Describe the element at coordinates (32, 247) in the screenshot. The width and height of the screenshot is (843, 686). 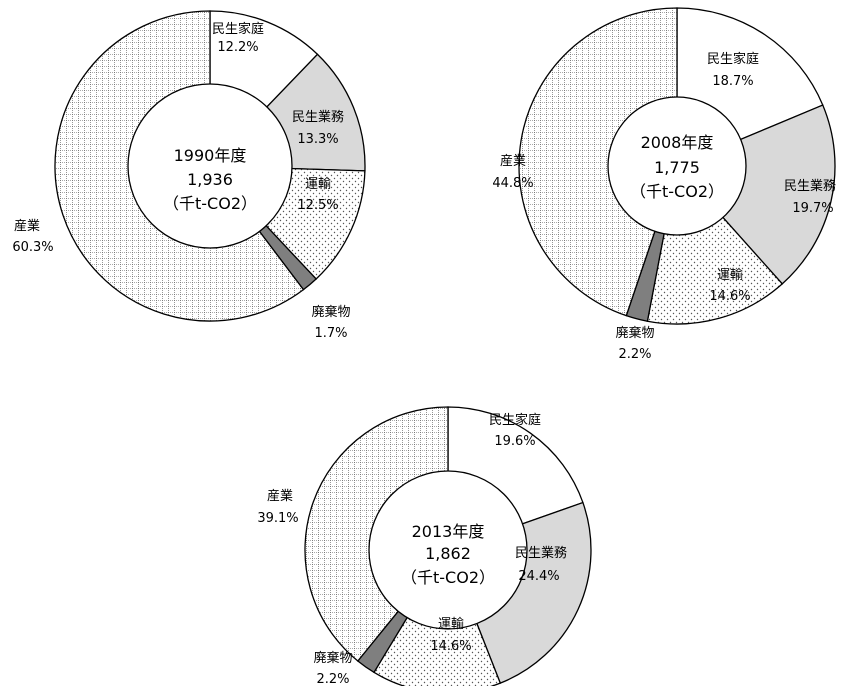
I see `label-sangyo-pct: 60.3%` at that location.